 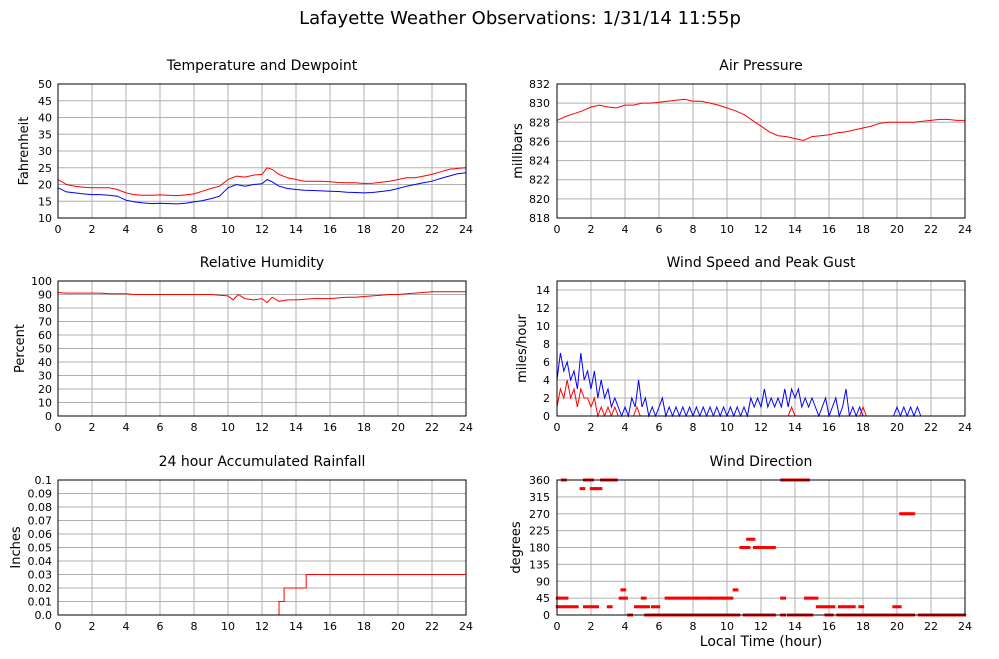 What do you see at coordinates (546, 344) in the screenshot?
I see `wind-ytick-label: 8` at bounding box center [546, 344].